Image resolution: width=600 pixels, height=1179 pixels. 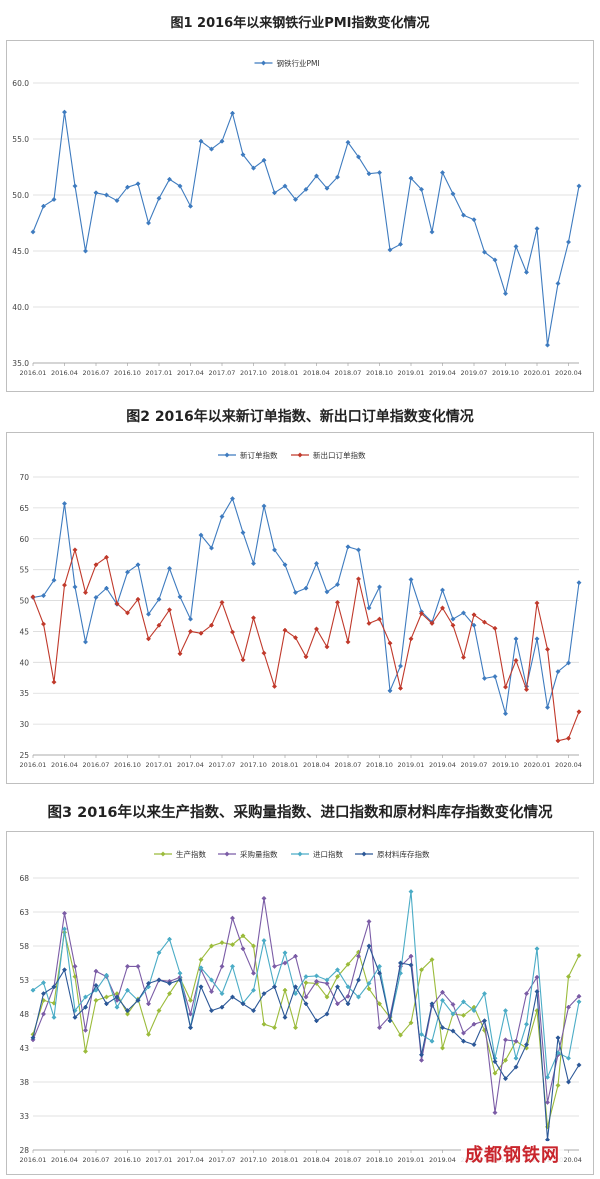 What do you see at coordinates (127, 1160) in the screenshot?
I see `x-tick-label: 2016.10` at bounding box center [127, 1160].